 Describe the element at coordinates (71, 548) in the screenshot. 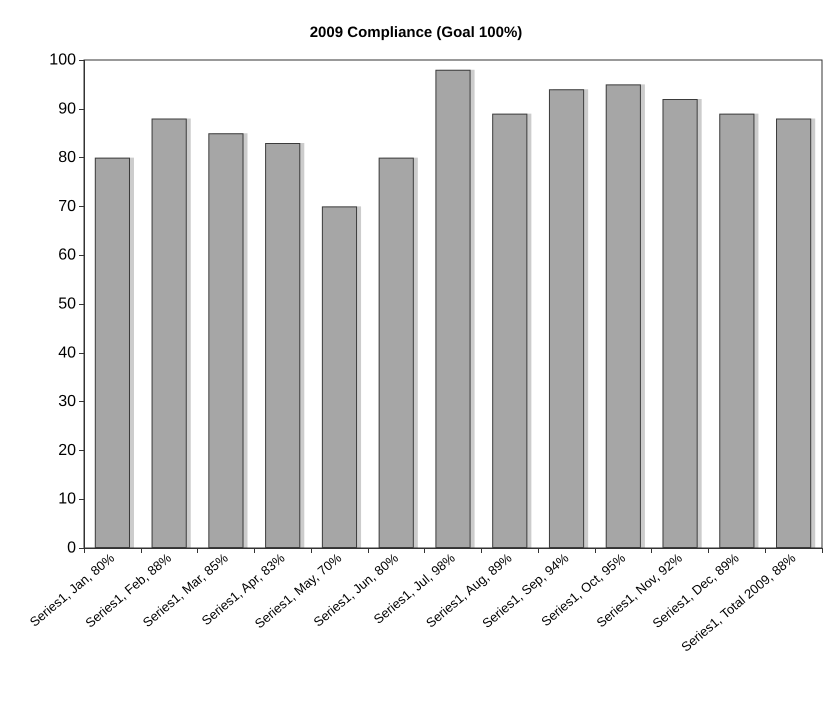

I see `y-tick-label: 0` at that location.